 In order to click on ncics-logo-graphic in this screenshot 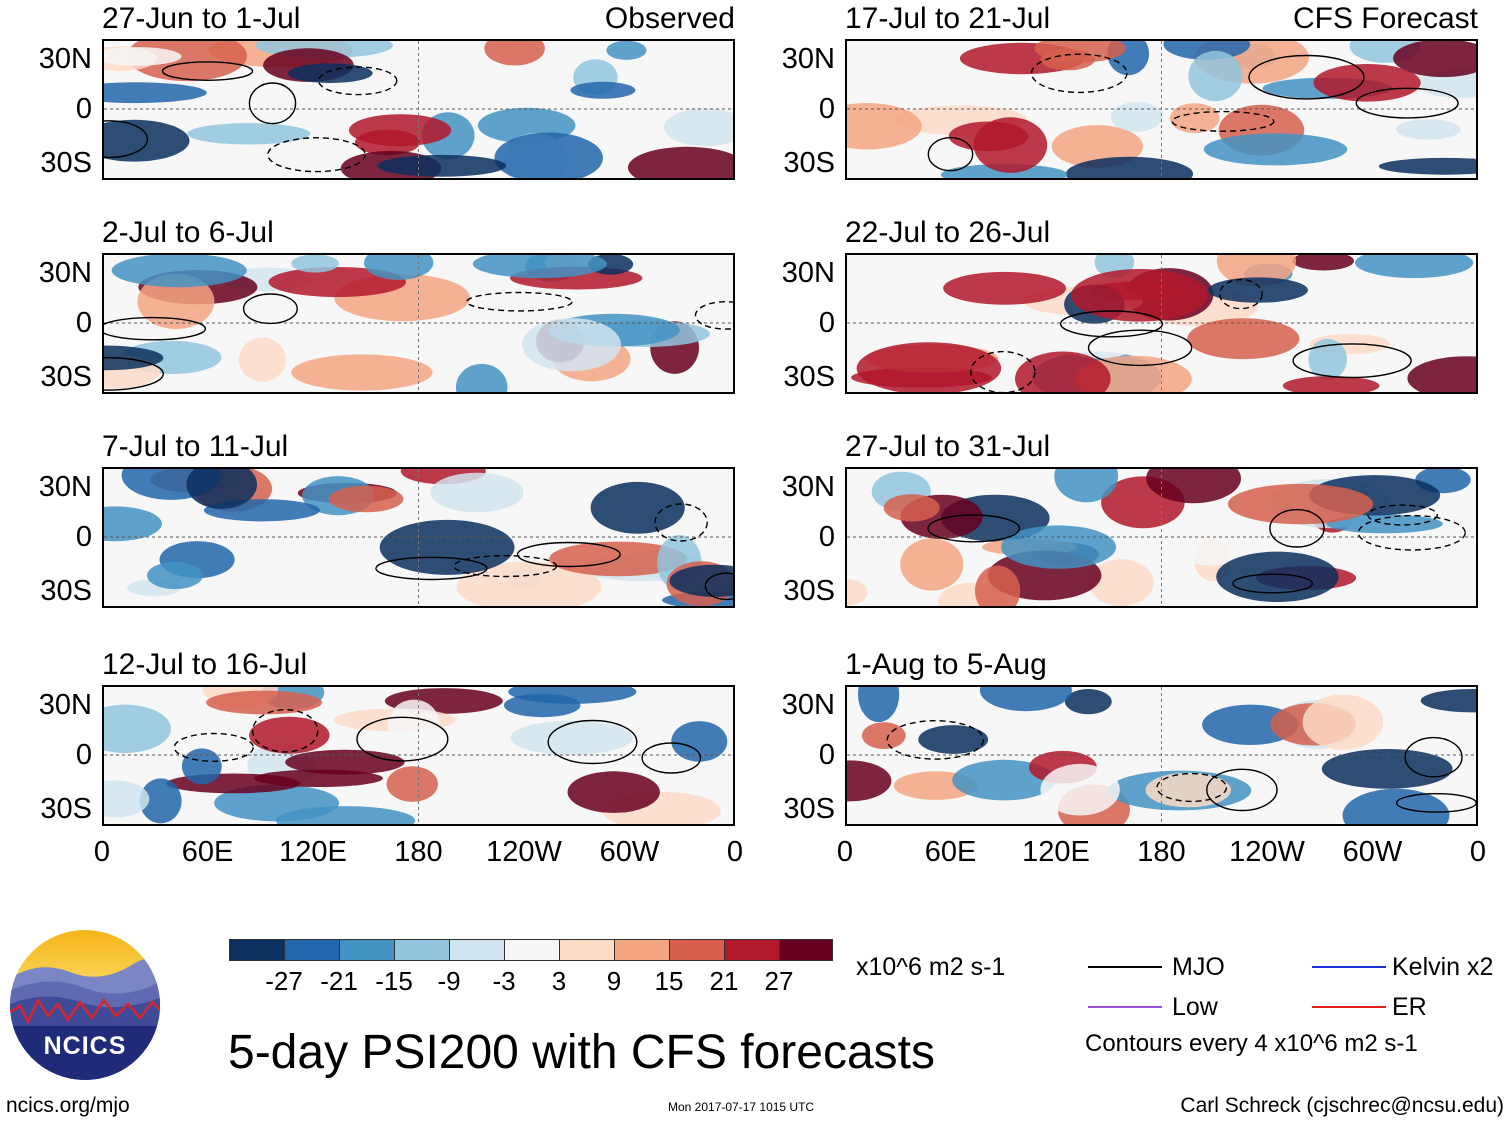, I will do `click(85, 1005)`.